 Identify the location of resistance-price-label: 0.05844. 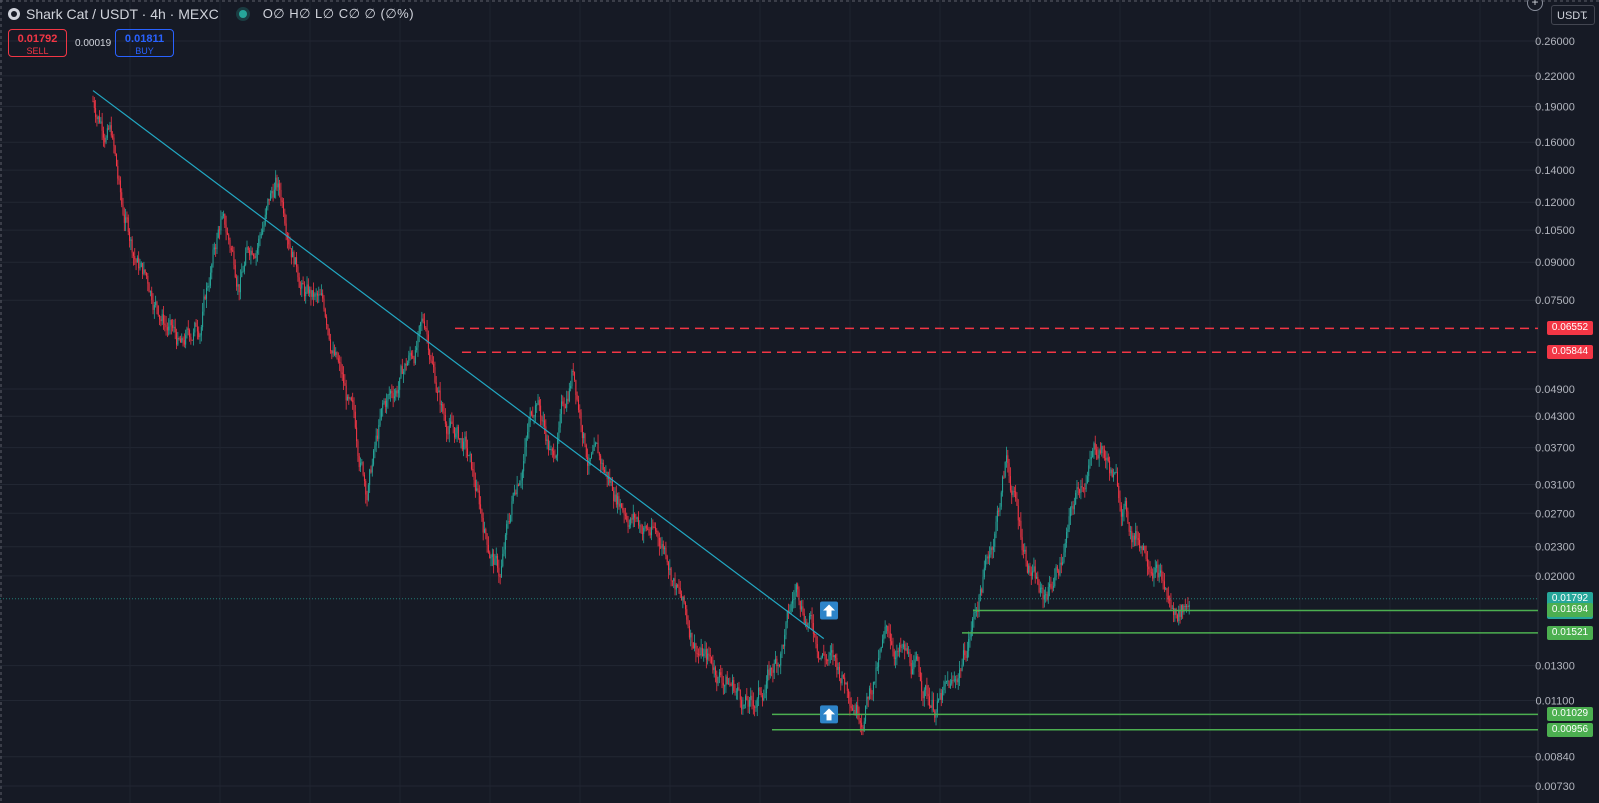
(1570, 352).